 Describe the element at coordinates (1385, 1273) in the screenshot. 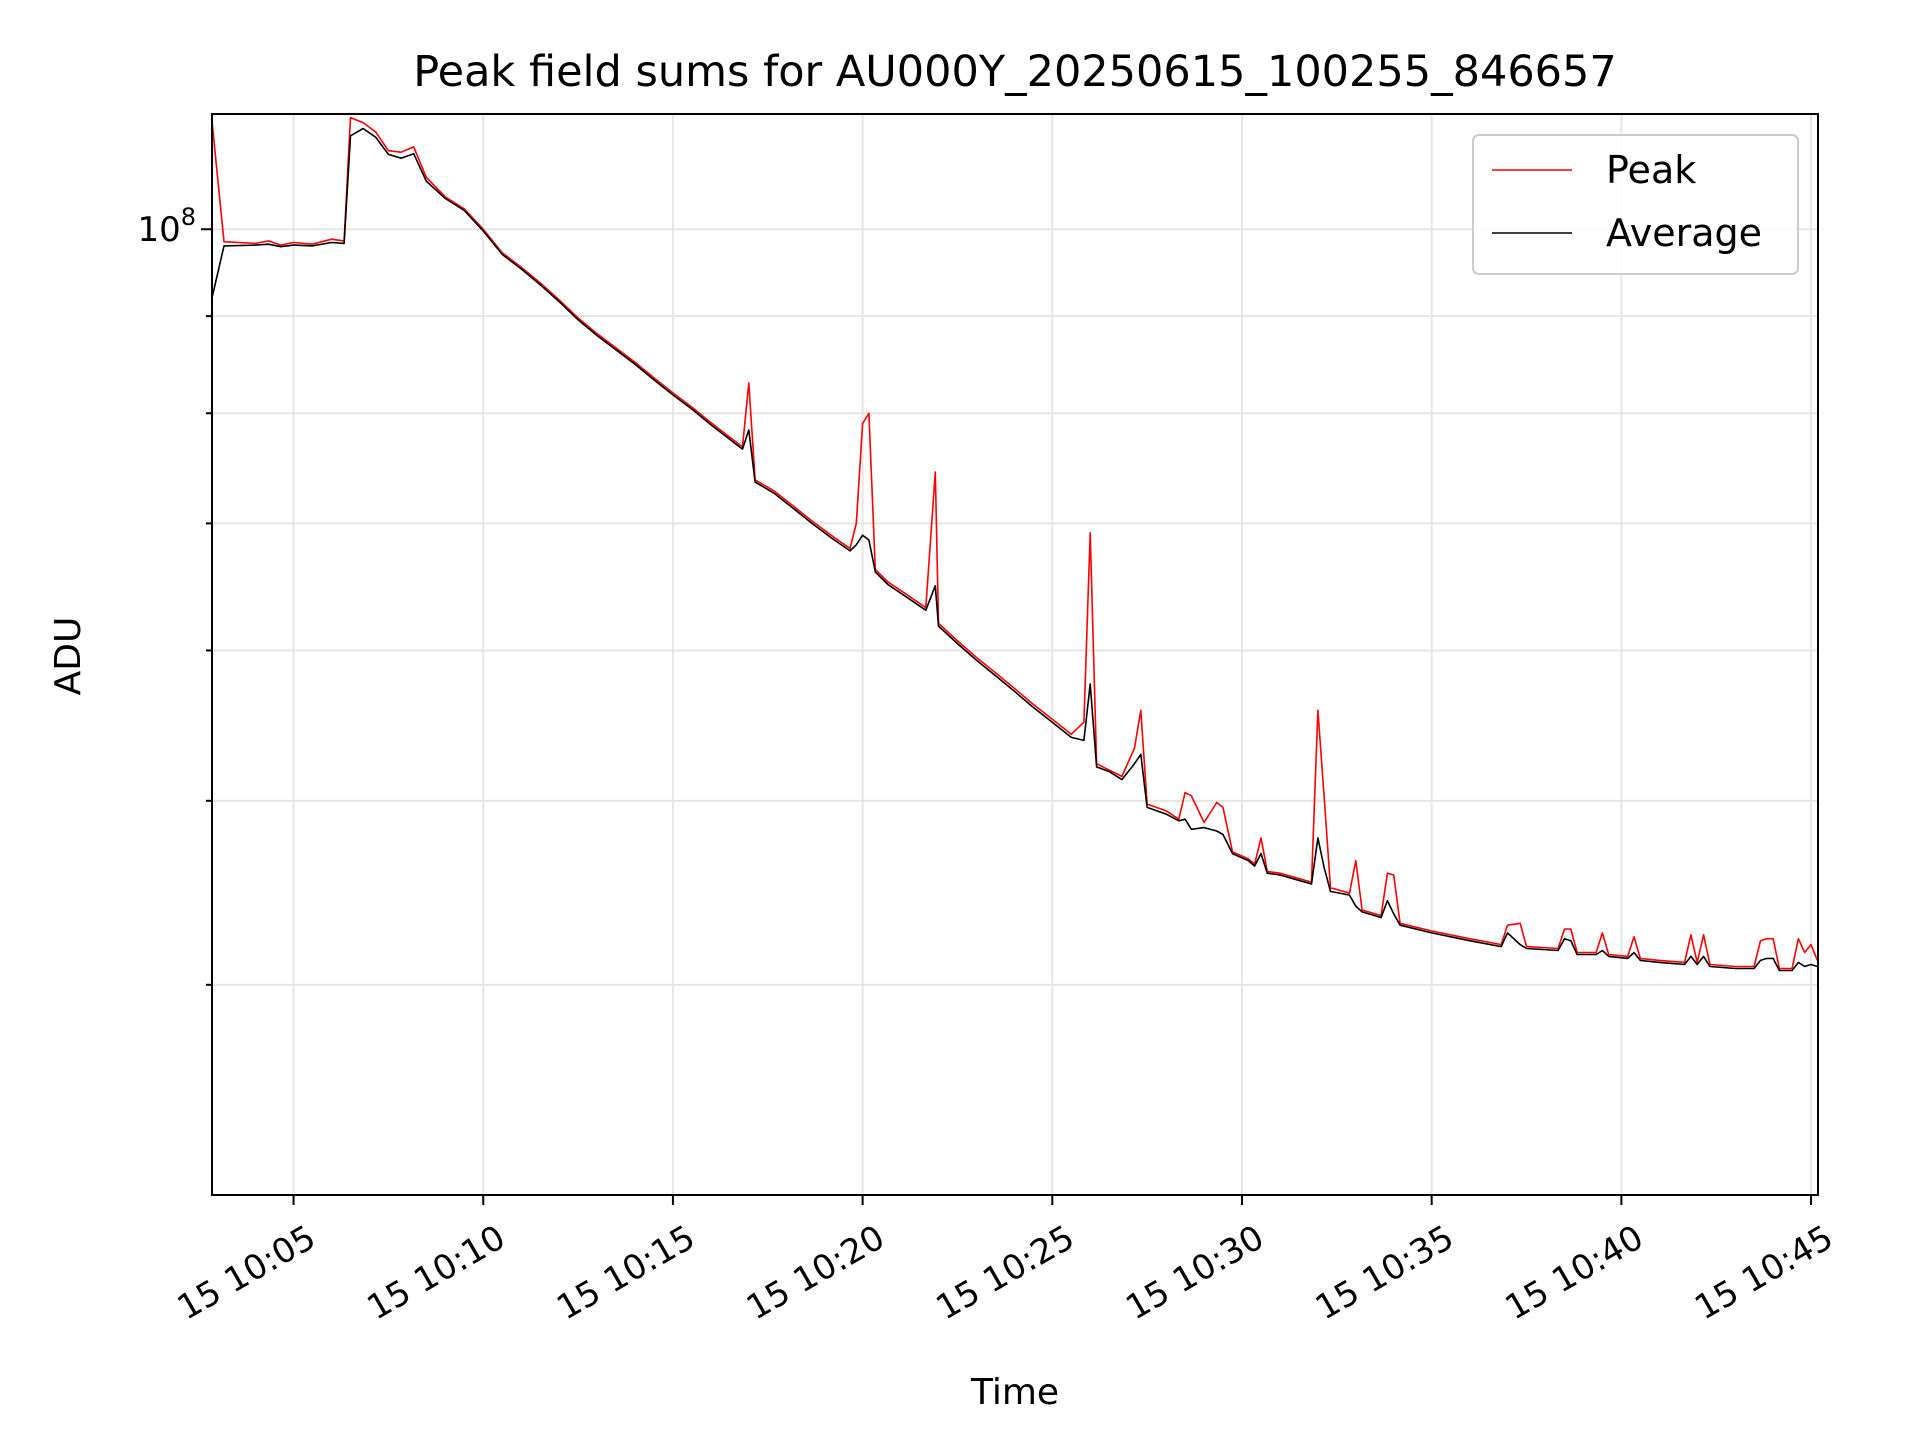

I see `x-tick-label: 15 10:35` at that location.